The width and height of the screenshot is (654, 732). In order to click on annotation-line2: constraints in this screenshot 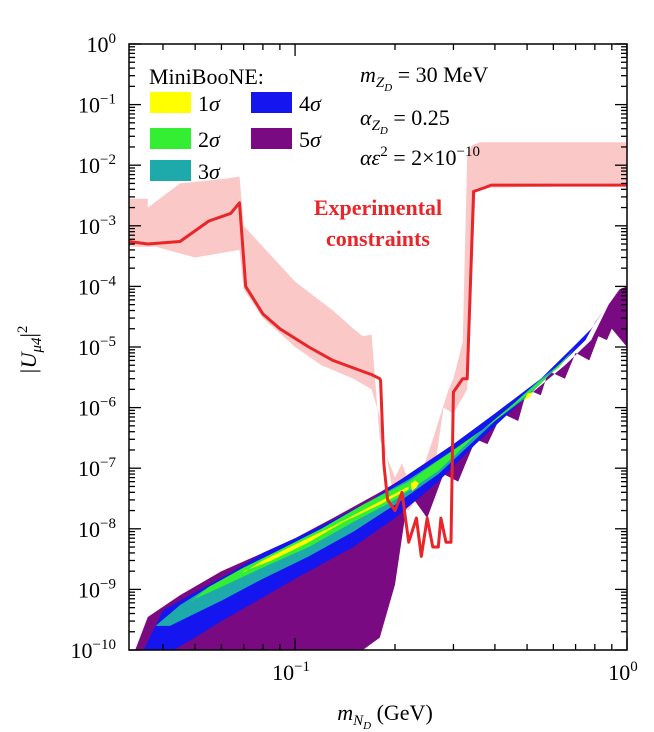, I will do `click(378, 238)`.